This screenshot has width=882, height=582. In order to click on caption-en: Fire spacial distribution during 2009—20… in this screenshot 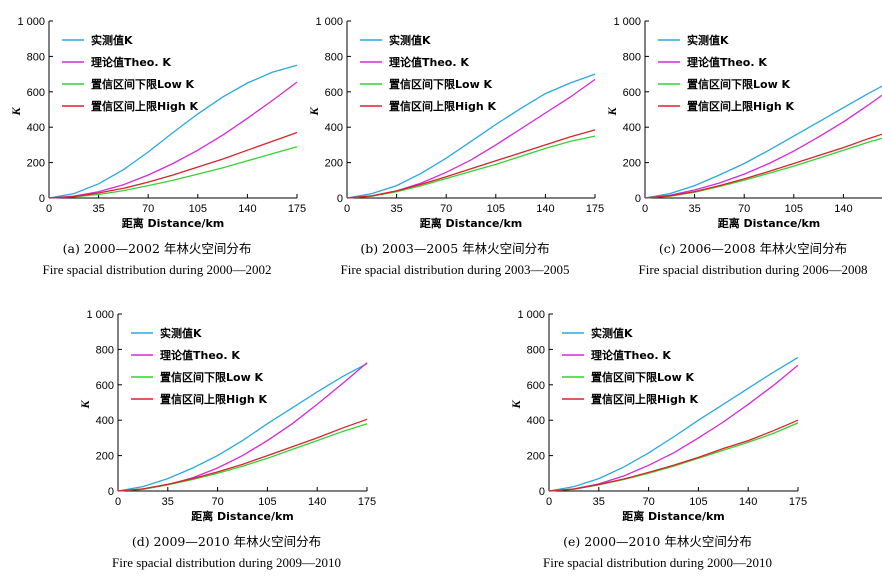, I will do `click(226, 562)`.